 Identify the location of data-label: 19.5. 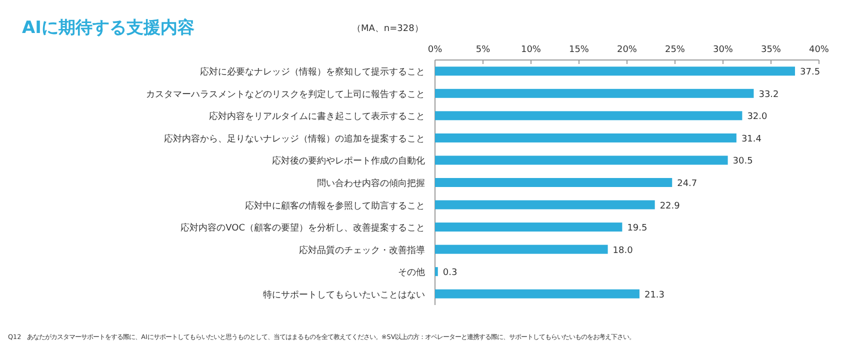
(637, 229).